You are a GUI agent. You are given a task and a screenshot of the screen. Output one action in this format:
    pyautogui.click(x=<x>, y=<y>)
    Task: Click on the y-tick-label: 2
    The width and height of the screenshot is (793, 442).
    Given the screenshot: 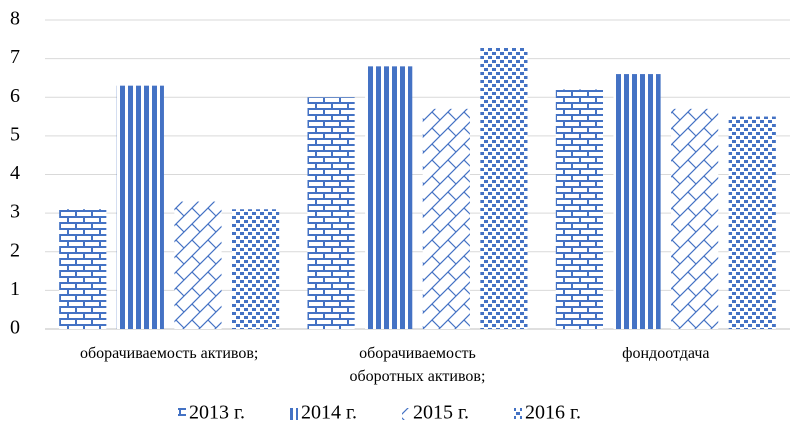 What is the action you would take?
    pyautogui.click(x=15, y=250)
    